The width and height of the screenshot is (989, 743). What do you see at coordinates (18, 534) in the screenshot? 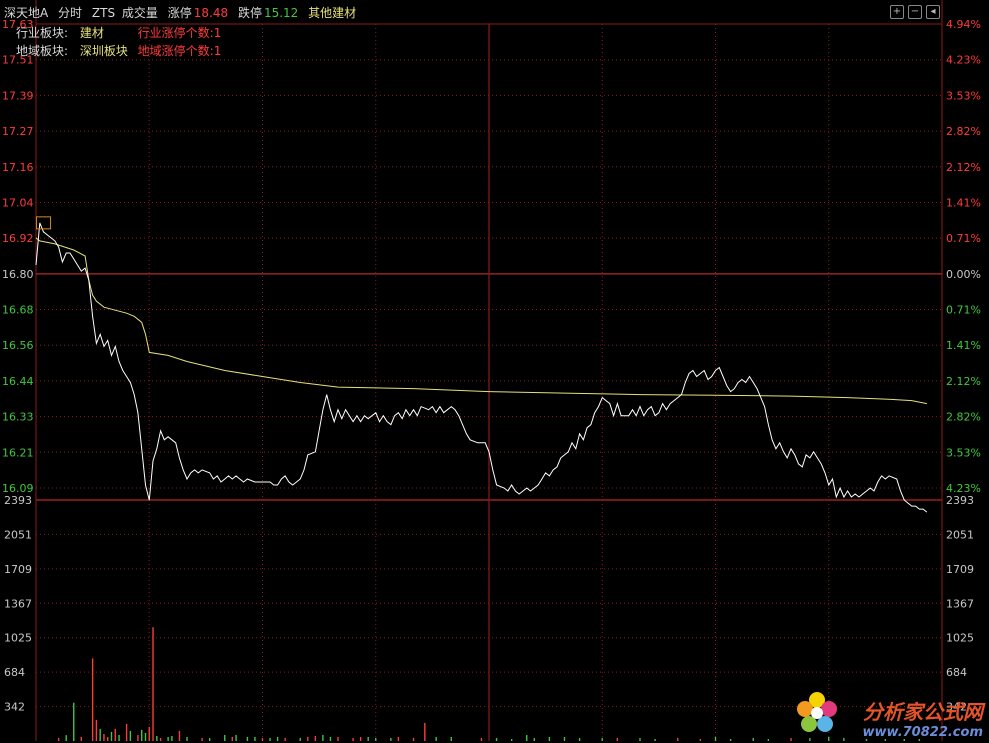
I see `volume-tick-label: 2051` at bounding box center [18, 534].